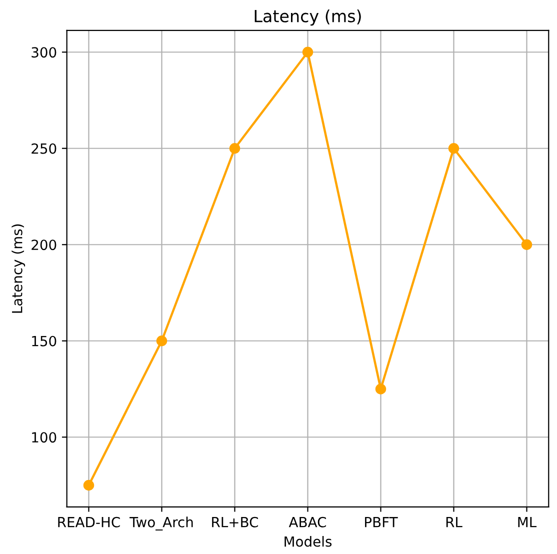 Image resolution: width=557 pixels, height=554 pixels. I want to click on x-tick-label: READ-HC, so click(89, 522).